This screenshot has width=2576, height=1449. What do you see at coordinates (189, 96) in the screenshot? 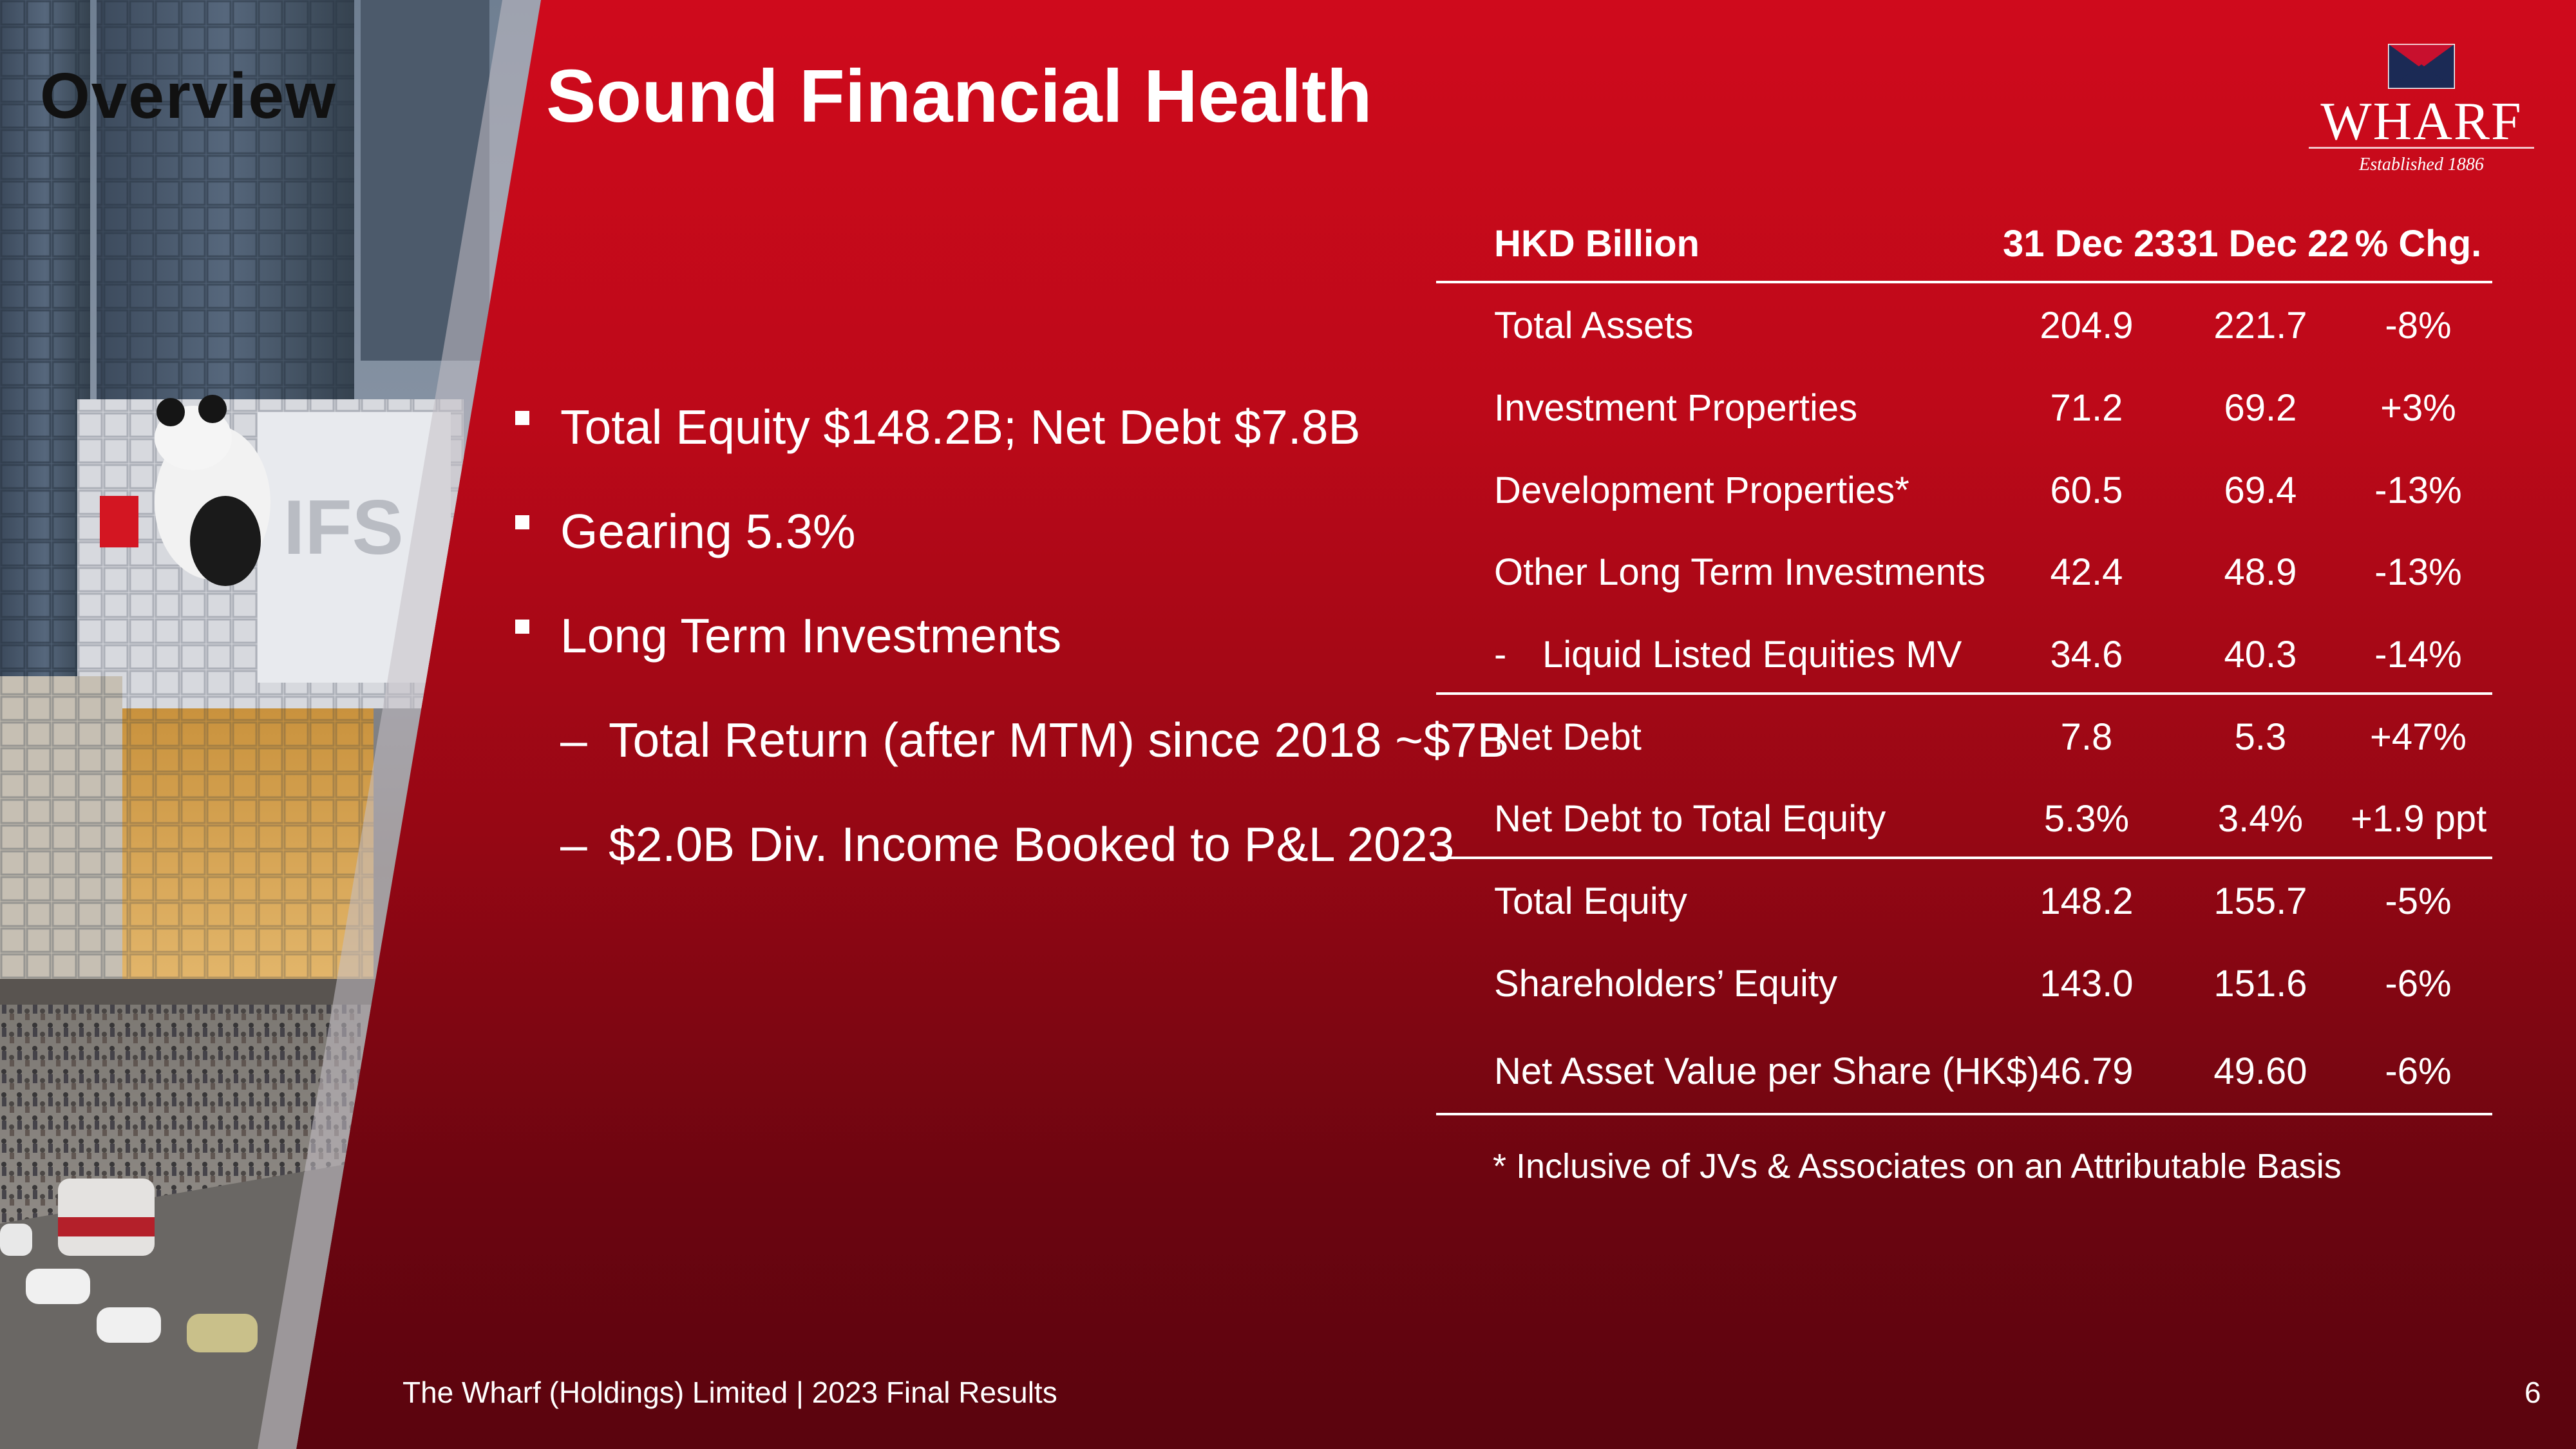
I see `section-label: Overview` at bounding box center [189, 96].